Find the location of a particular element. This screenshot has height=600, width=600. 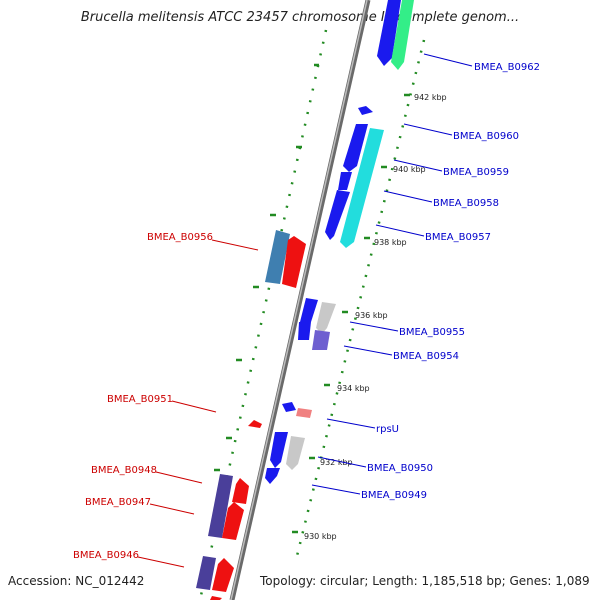

gene-bmea-b0946 is located at coordinates (223, 575).